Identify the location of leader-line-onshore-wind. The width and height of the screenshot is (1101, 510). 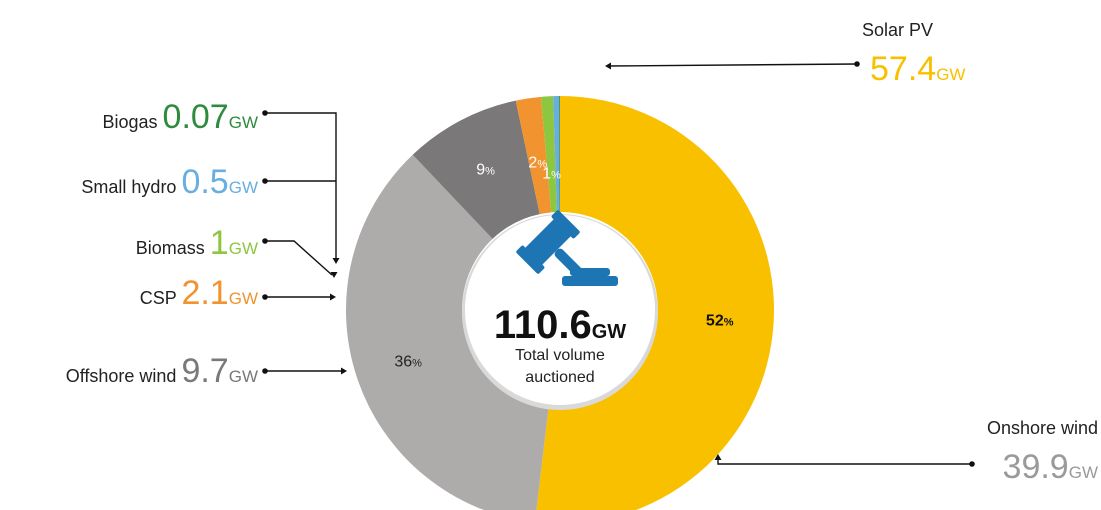
(844, 460).